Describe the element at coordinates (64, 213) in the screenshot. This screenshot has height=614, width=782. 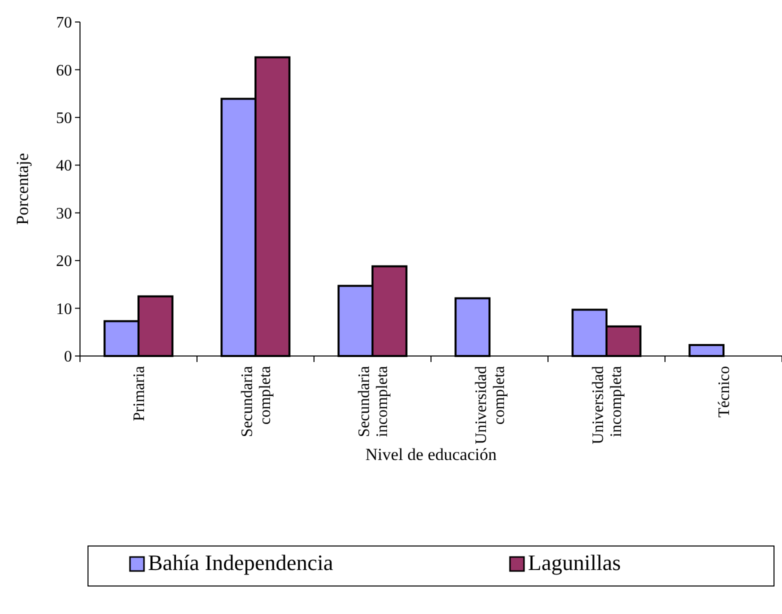
I see `y-tick-label: 30` at that location.